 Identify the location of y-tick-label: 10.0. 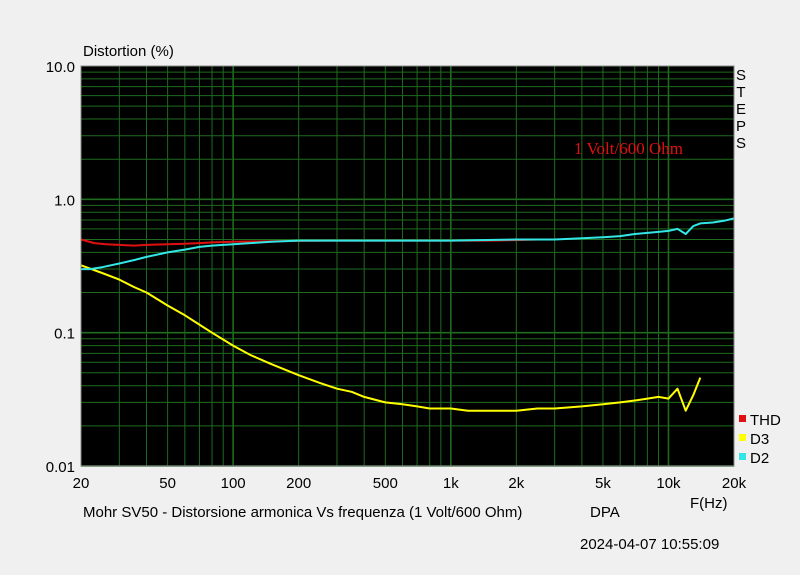
(60, 67).